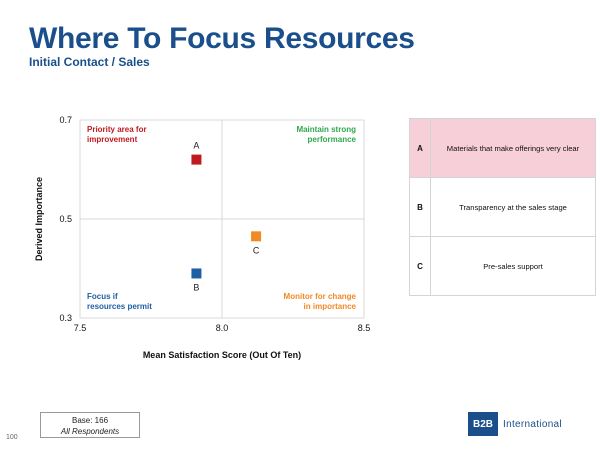 This screenshot has width=600, height=449. I want to click on page-title: Where To Focus Resources, so click(222, 38).